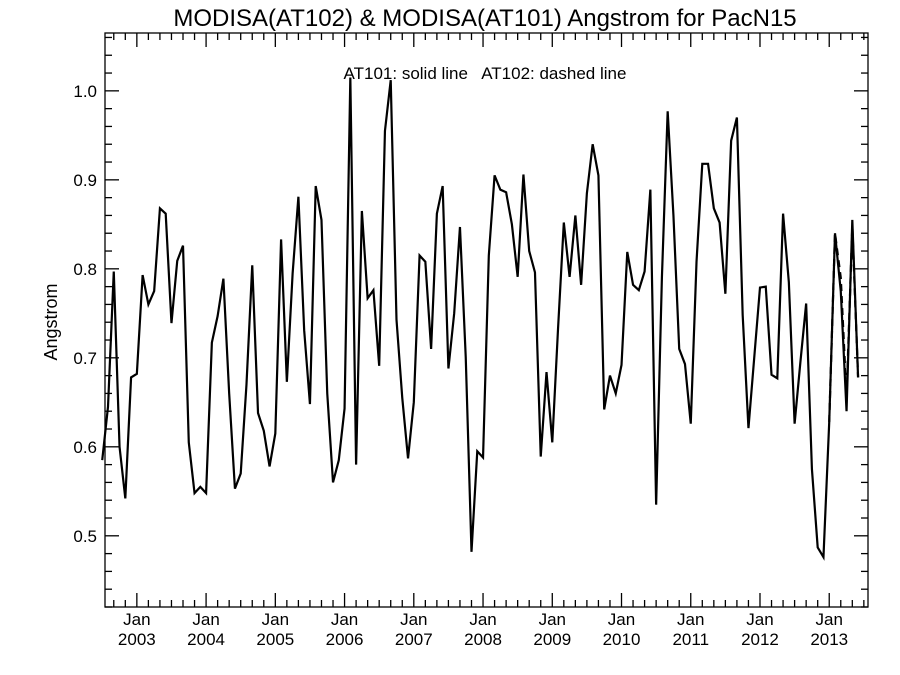 Image resolution: width=900 pixels, height=675 pixels. I want to click on x-tick-year-label: 2011, so click(690, 639).